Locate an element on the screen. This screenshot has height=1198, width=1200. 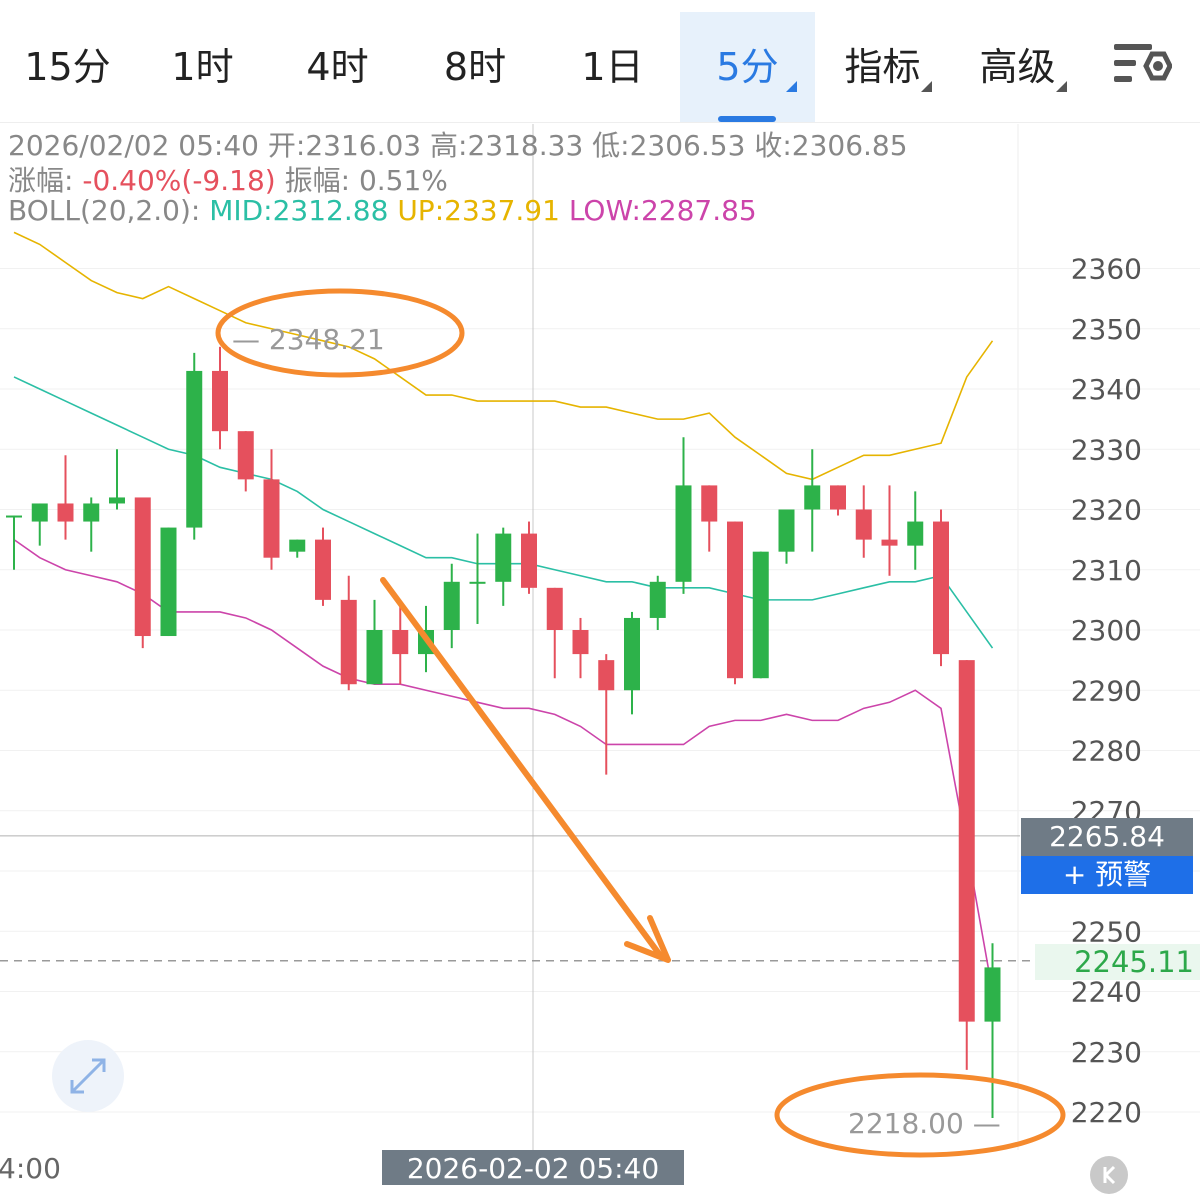
tab-indicators-label: 指标 is located at coordinates (882, 67).